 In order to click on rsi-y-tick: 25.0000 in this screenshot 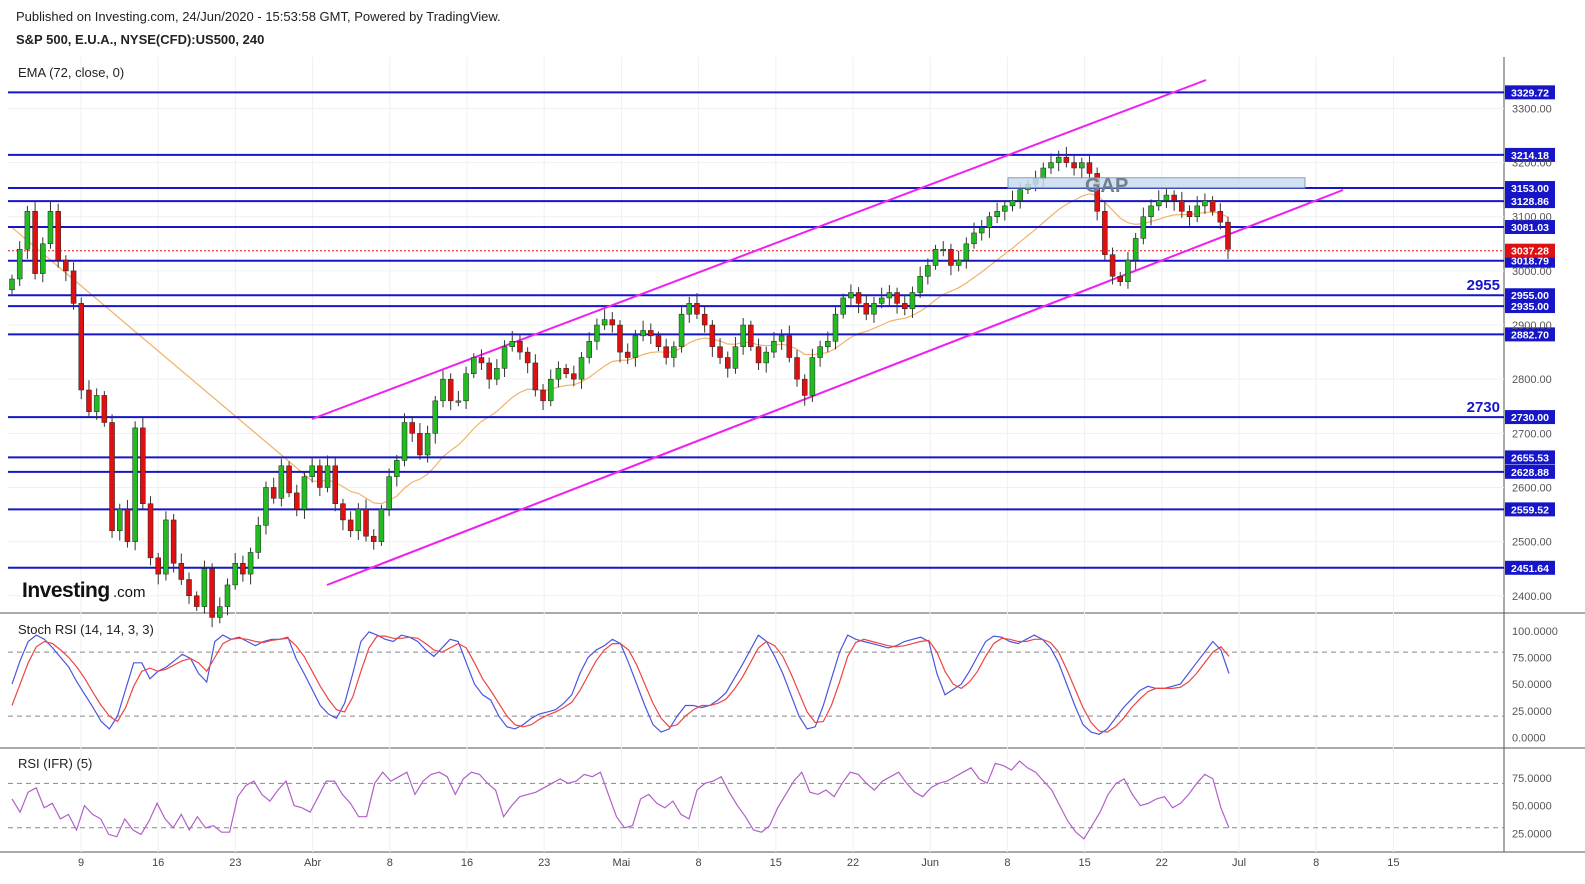, I will do `click(1532, 834)`.